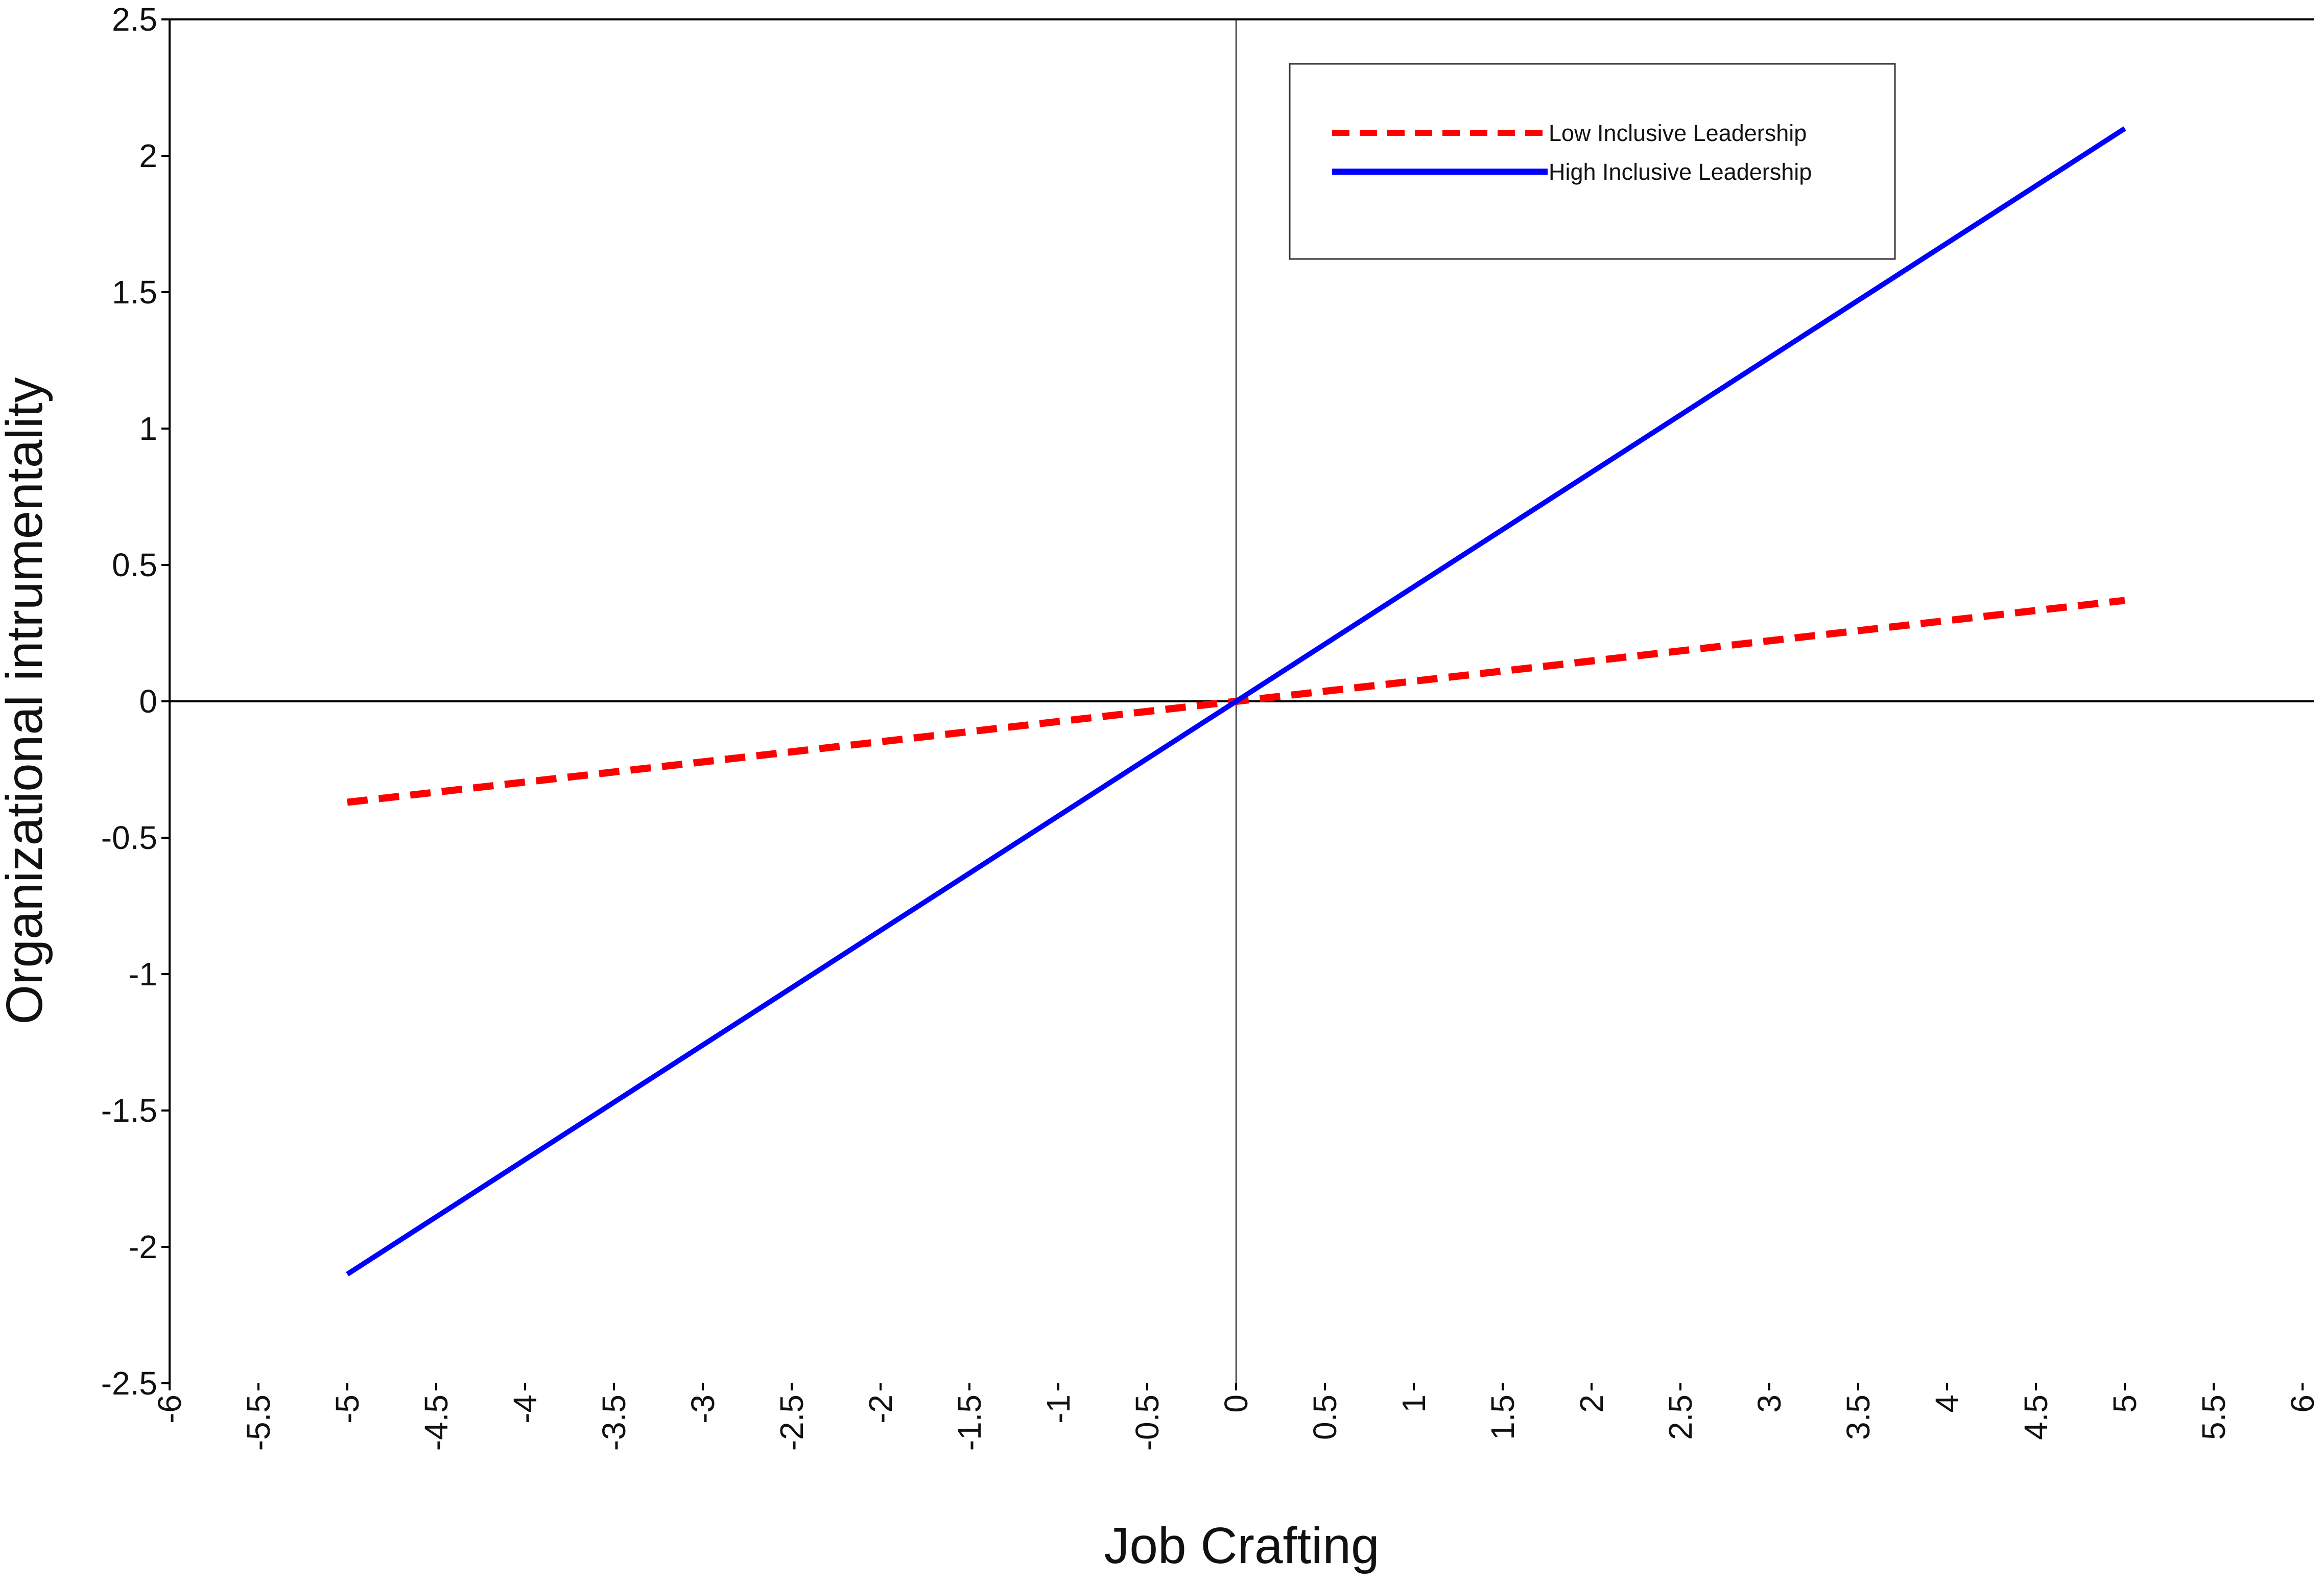 This screenshot has height=1583, width=2324. What do you see at coordinates (1680, 172) in the screenshot?
I see `legend-label-high-inclusive-leadership: High Inclusive Leadership` at bounding box center [1680, 172].